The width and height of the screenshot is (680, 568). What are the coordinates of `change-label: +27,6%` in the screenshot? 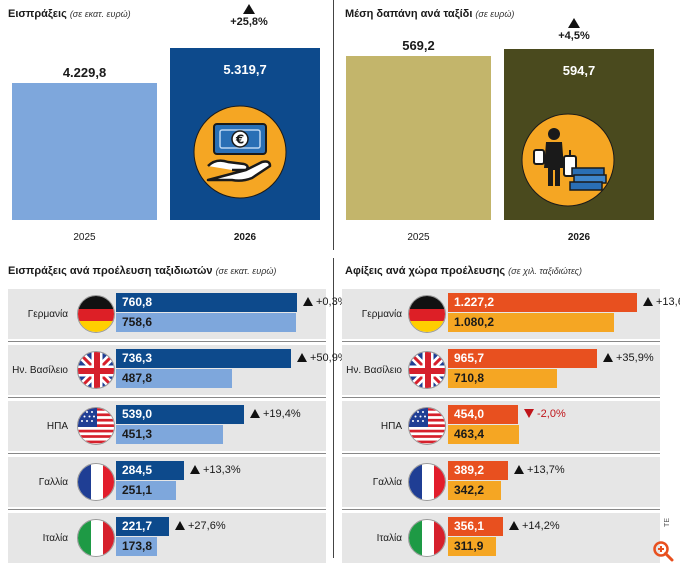 It's located at (200, 526).